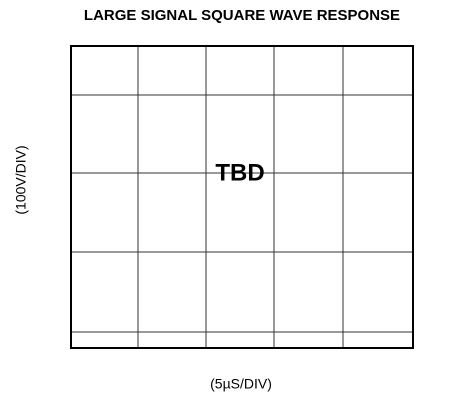  What do you see at coordinates (21, 179) in the screenshot?
I see `y-axis-label: (100V/DIV)` at bounding box center [21, 179].